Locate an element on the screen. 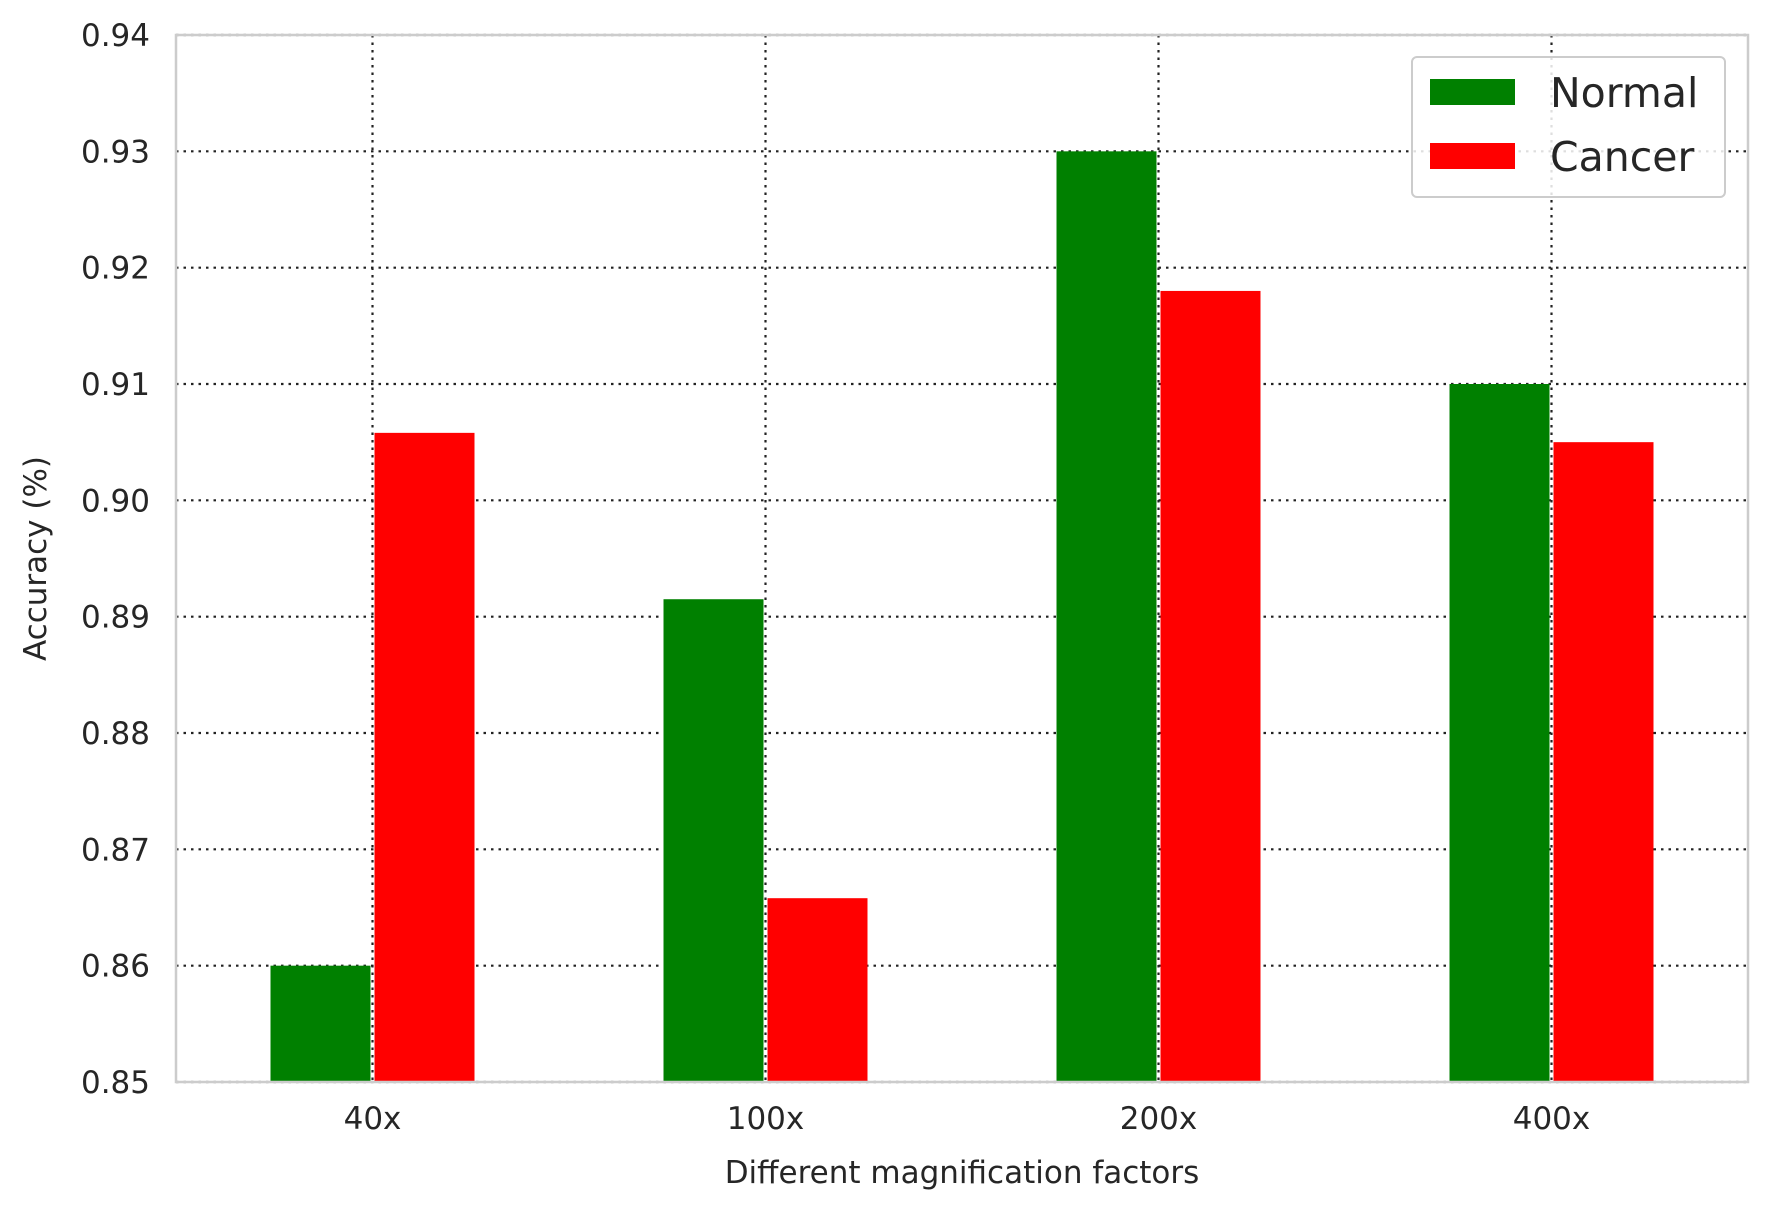 The width and height of the screenshot is (1772, 1209). bar-cancer-400x is located at coordinates (1603, 762).